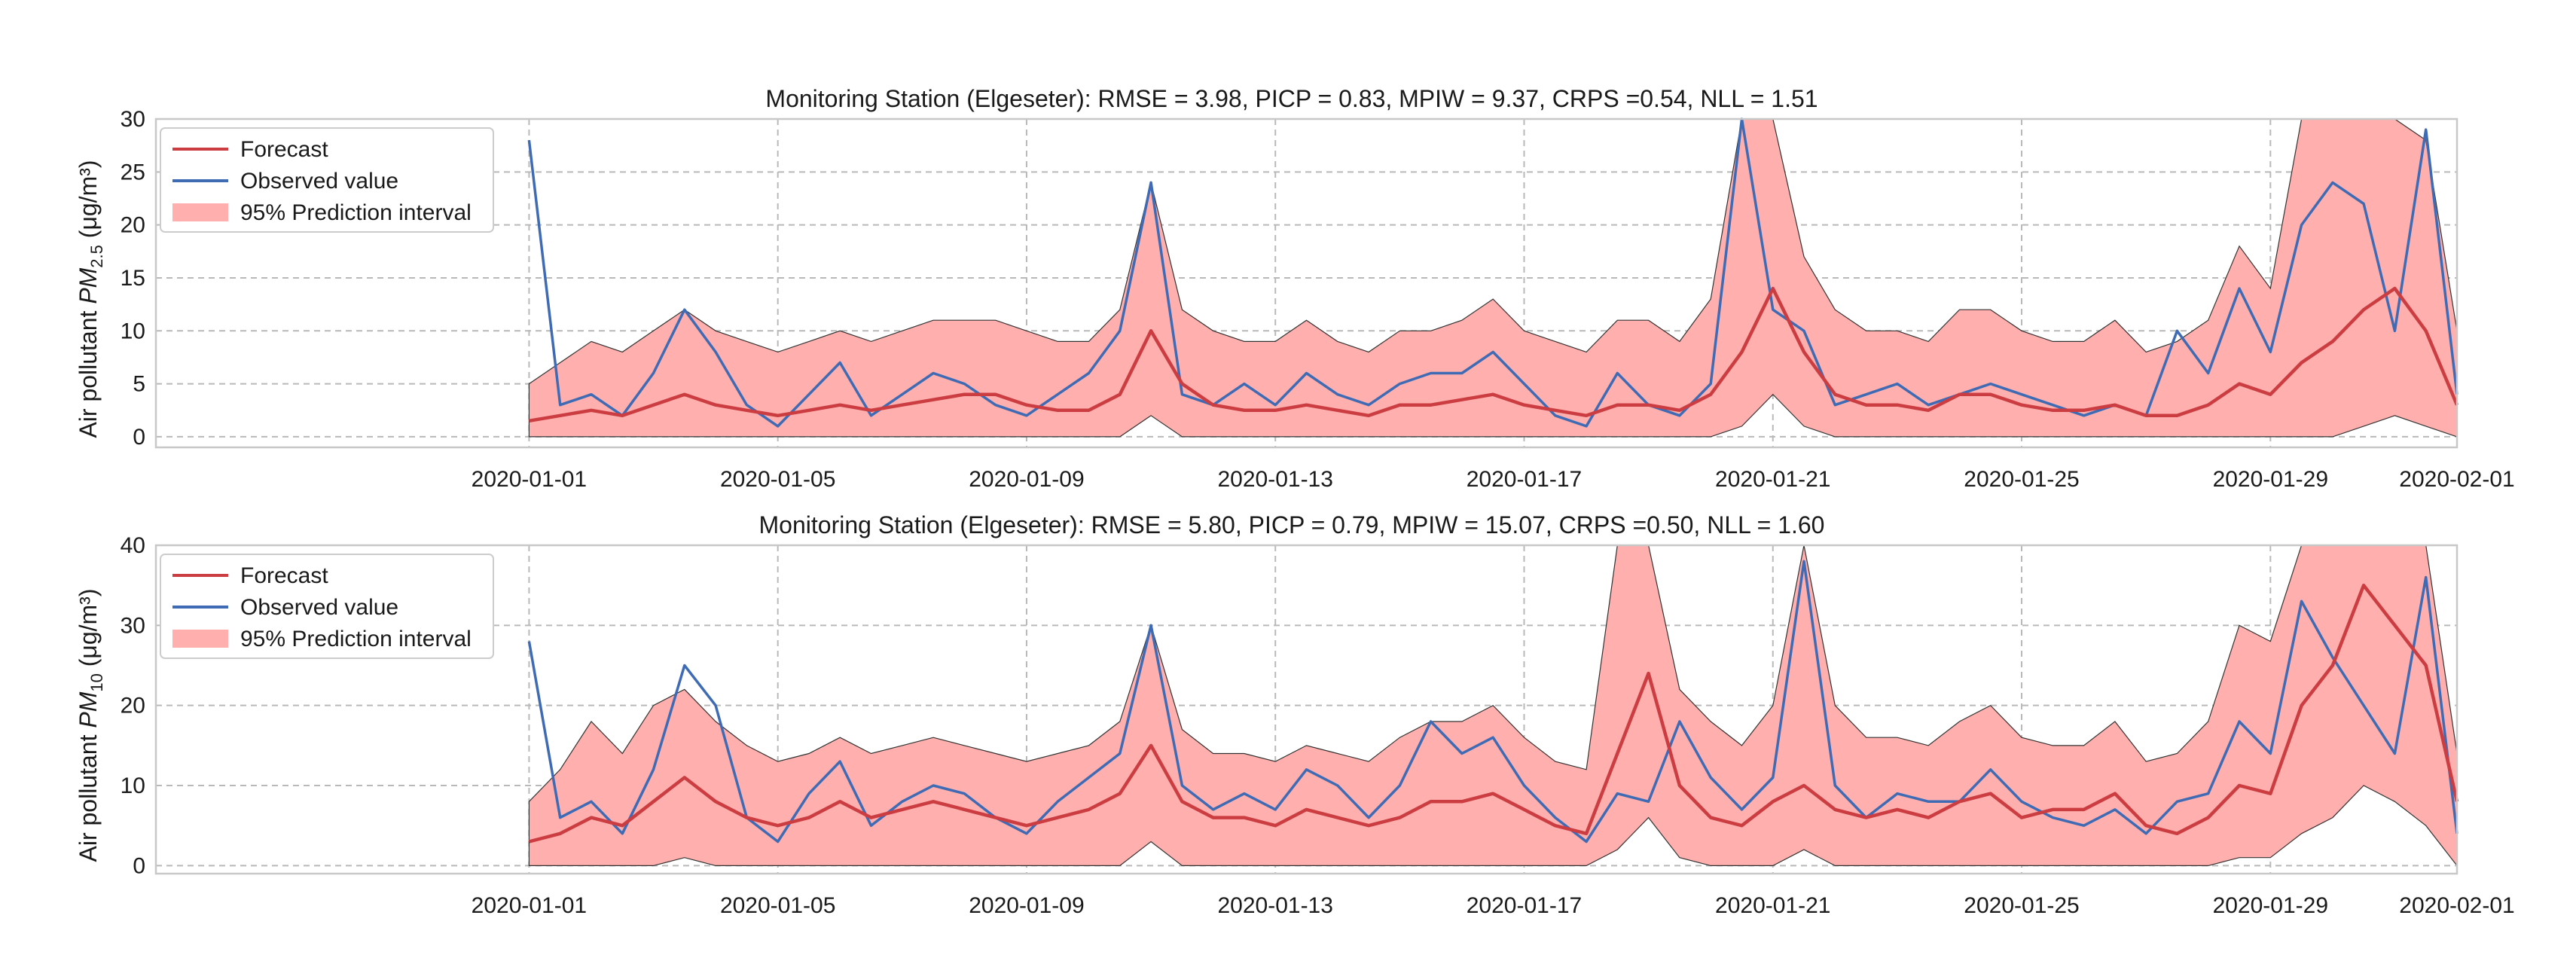 The image size is (2576, 961). I want to click on y-tick-label: 40, so click(133, 546).